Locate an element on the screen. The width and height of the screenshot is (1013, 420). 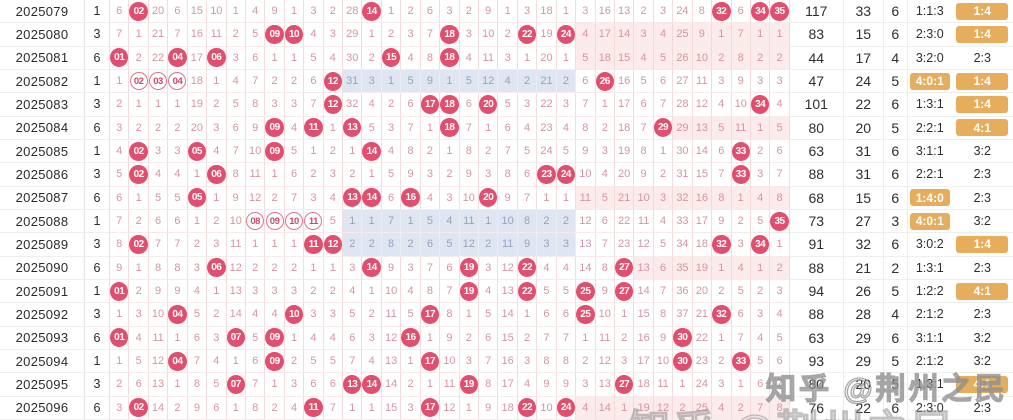
drawn-ball: 33 is located at coordinates (740, 174).